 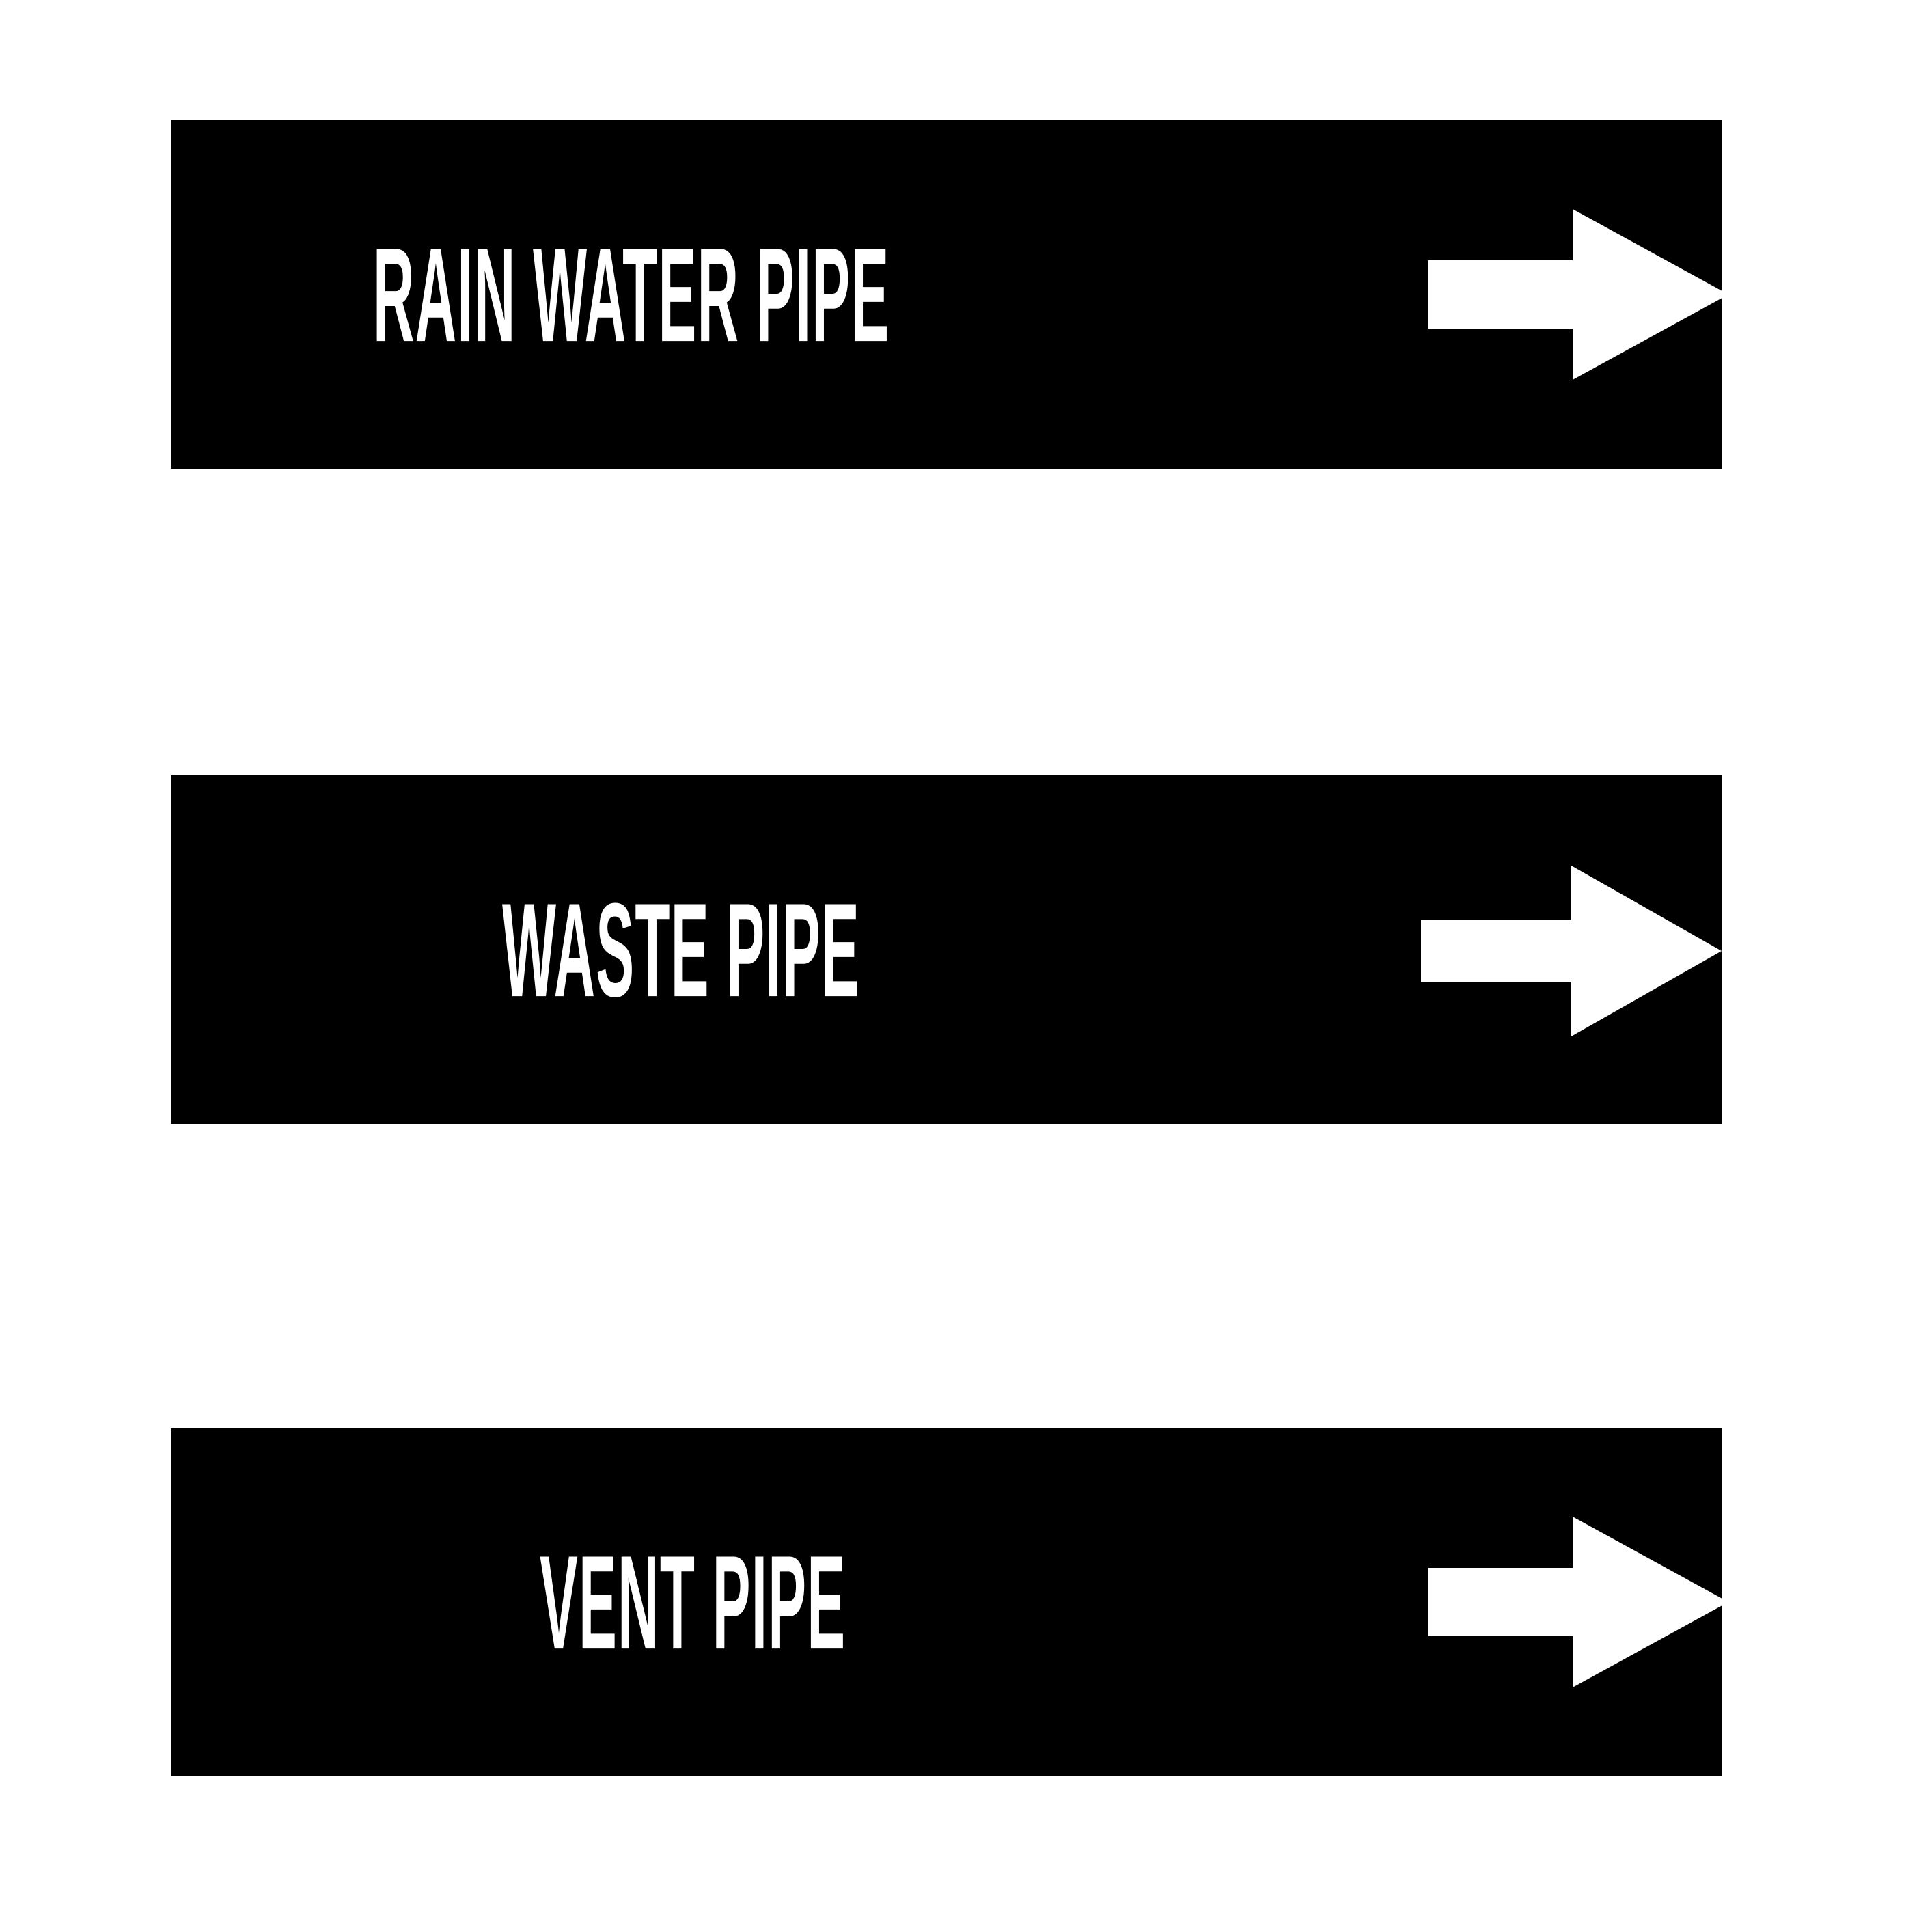 I want to click on pipe-label-rain-water: RAIN WATER PIPE, so click(x=950, y=295).